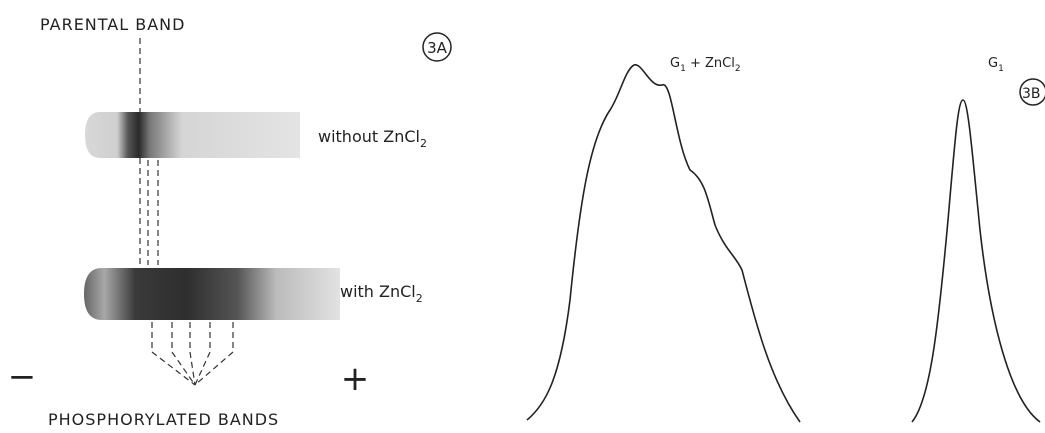  Describe the element at coordinates (378, 291) in the screenshot. I see `text-part: with ZnCl` at that location.